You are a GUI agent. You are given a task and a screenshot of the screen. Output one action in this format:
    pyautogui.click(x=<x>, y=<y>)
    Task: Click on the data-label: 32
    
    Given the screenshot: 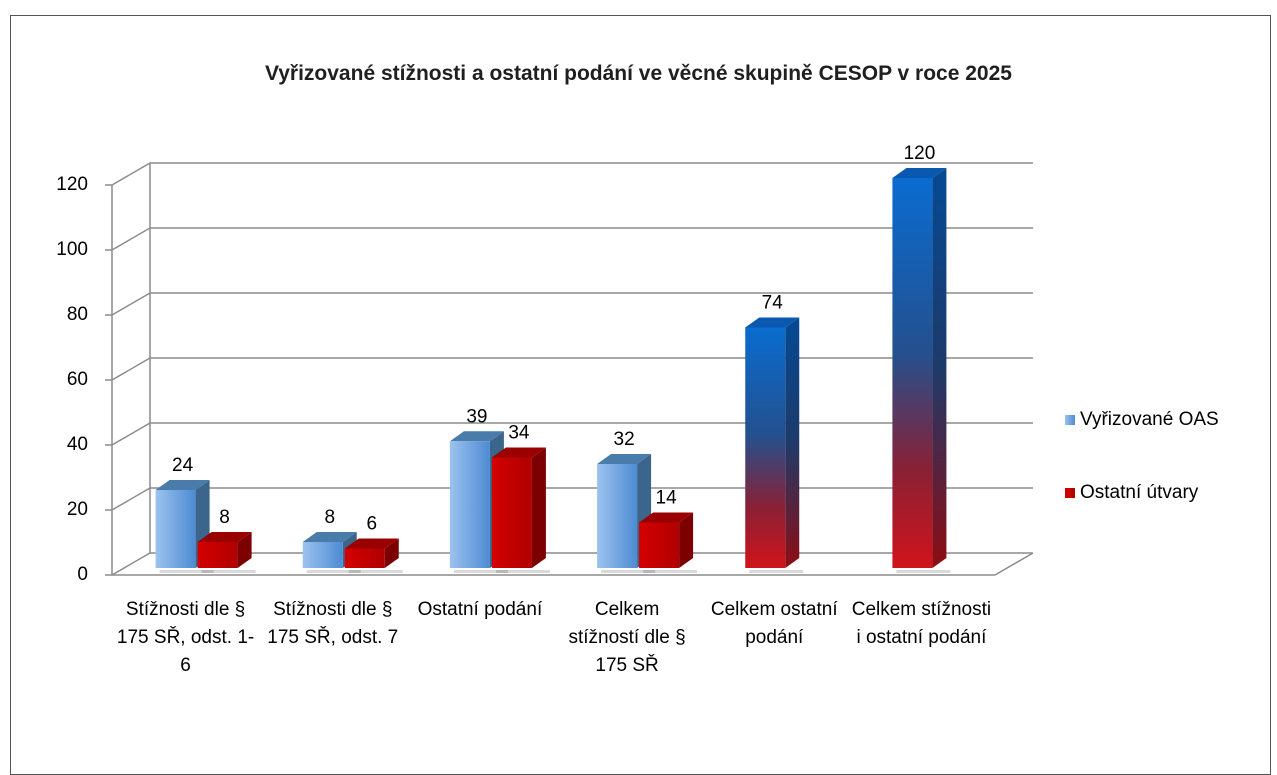 What is the action you would take?
    pyautogui.click(x=624, y=439)
    